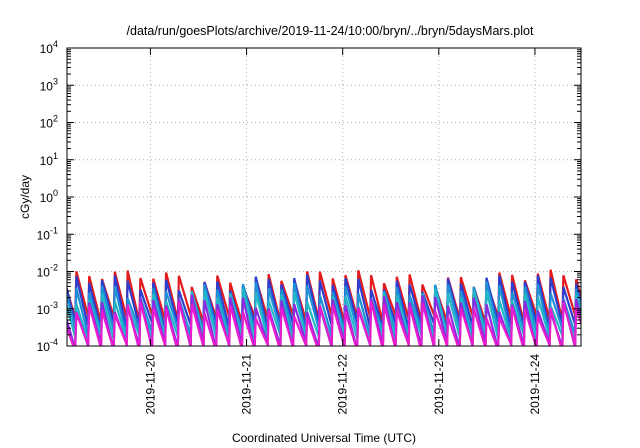 The width and height of the screenshot is (640, 448). What do you see at coordinates (49, 159) in the screenshot?
I see `y-tick-label: 10¹` at bounding box center [49, 159].